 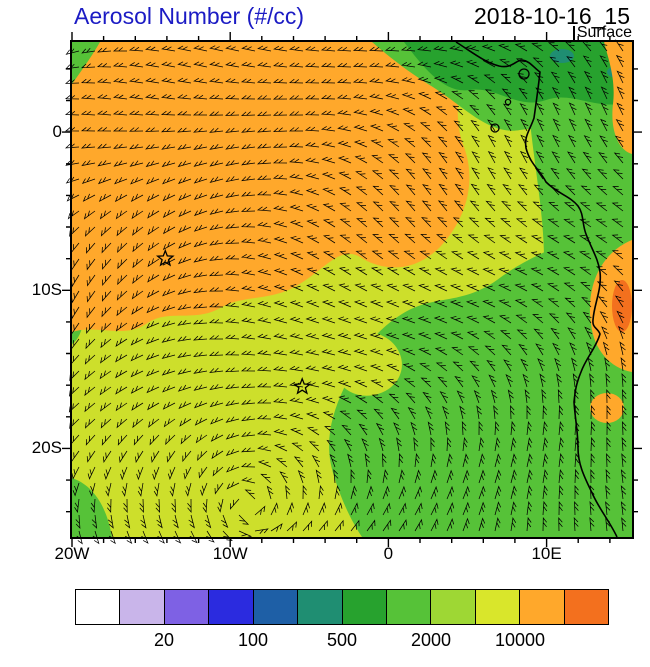 What do you see at coordinates (431, 640) in the screenshot?
I see `colorbar-tick-label: 2000` at bounding box center [431, 640].